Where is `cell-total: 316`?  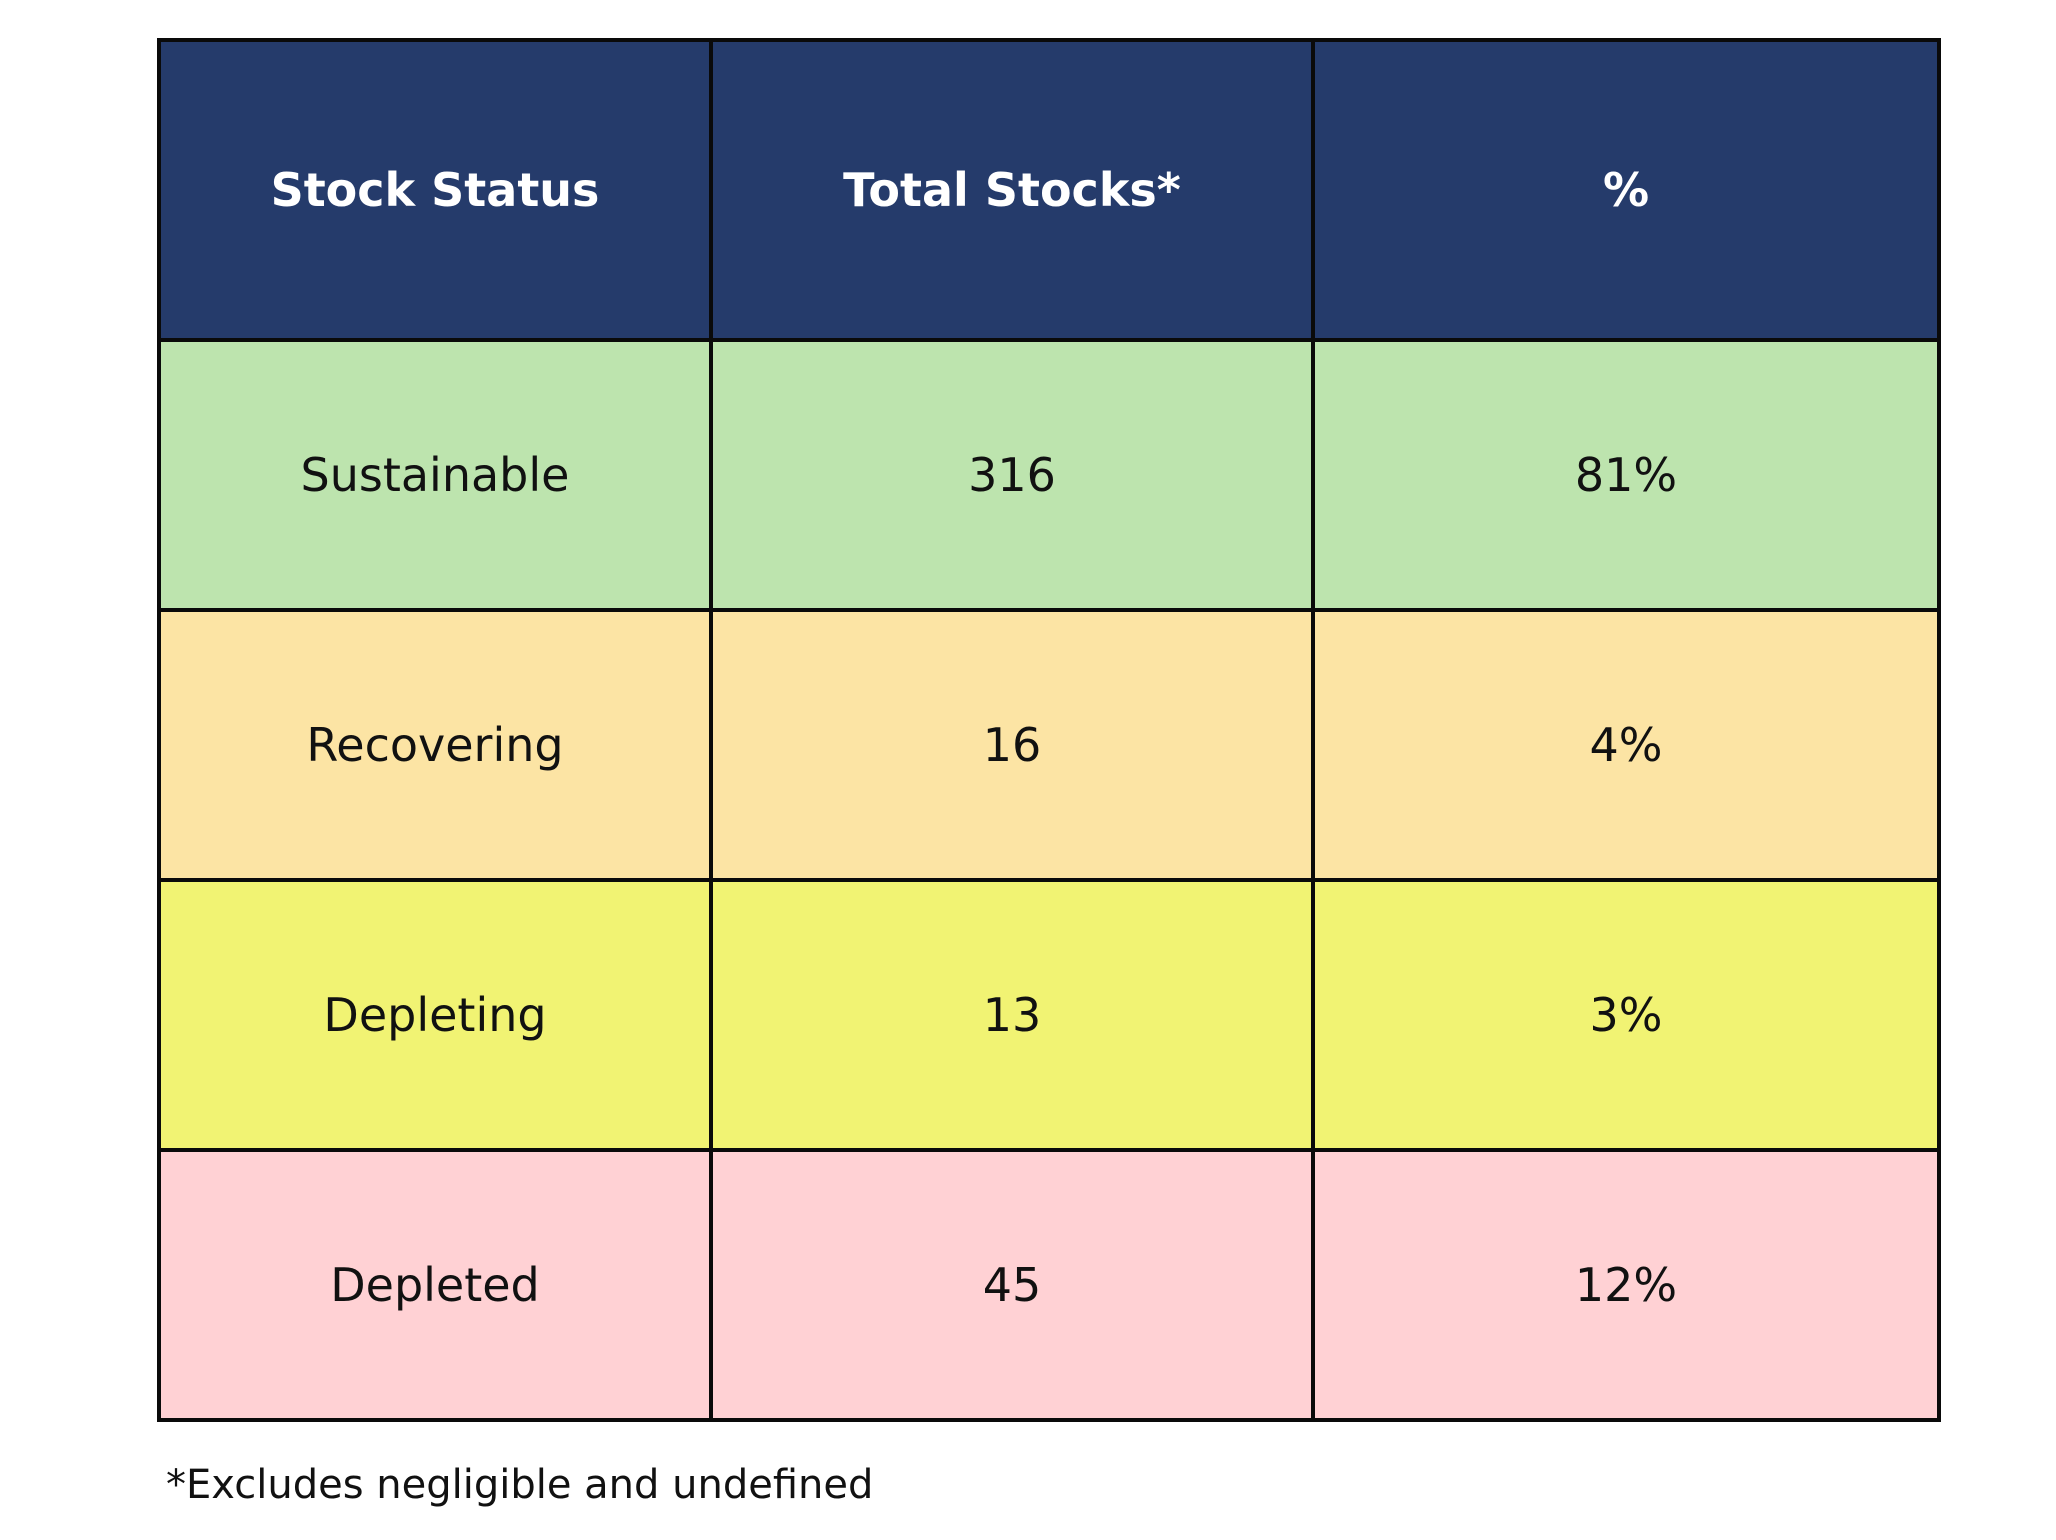
cell-total: 316 is located at coordinates (1012, 475).